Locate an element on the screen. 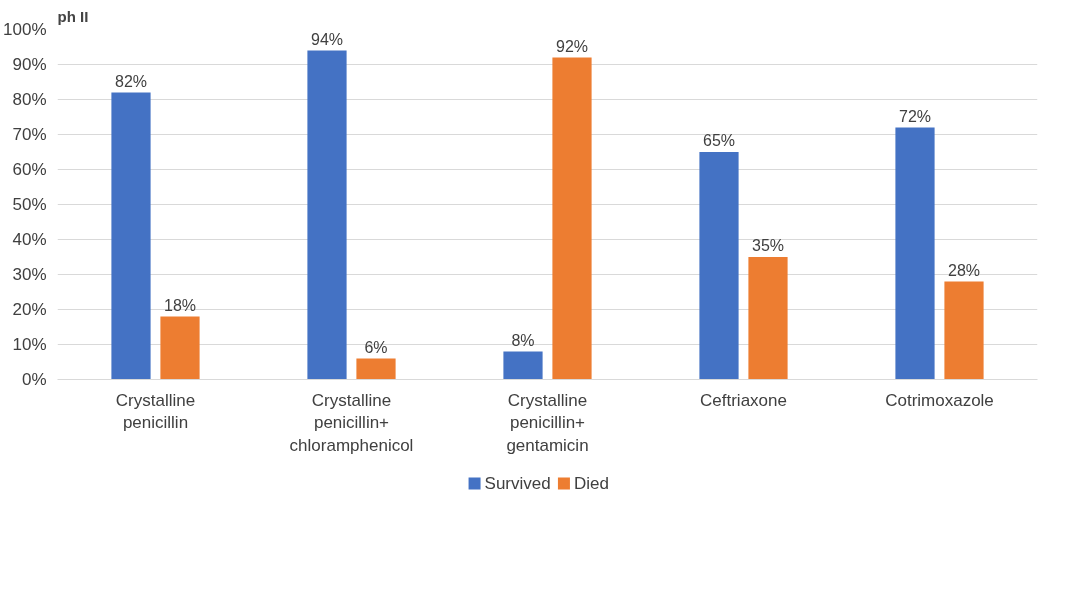  text: 6% is located at coordinates (376, 347).